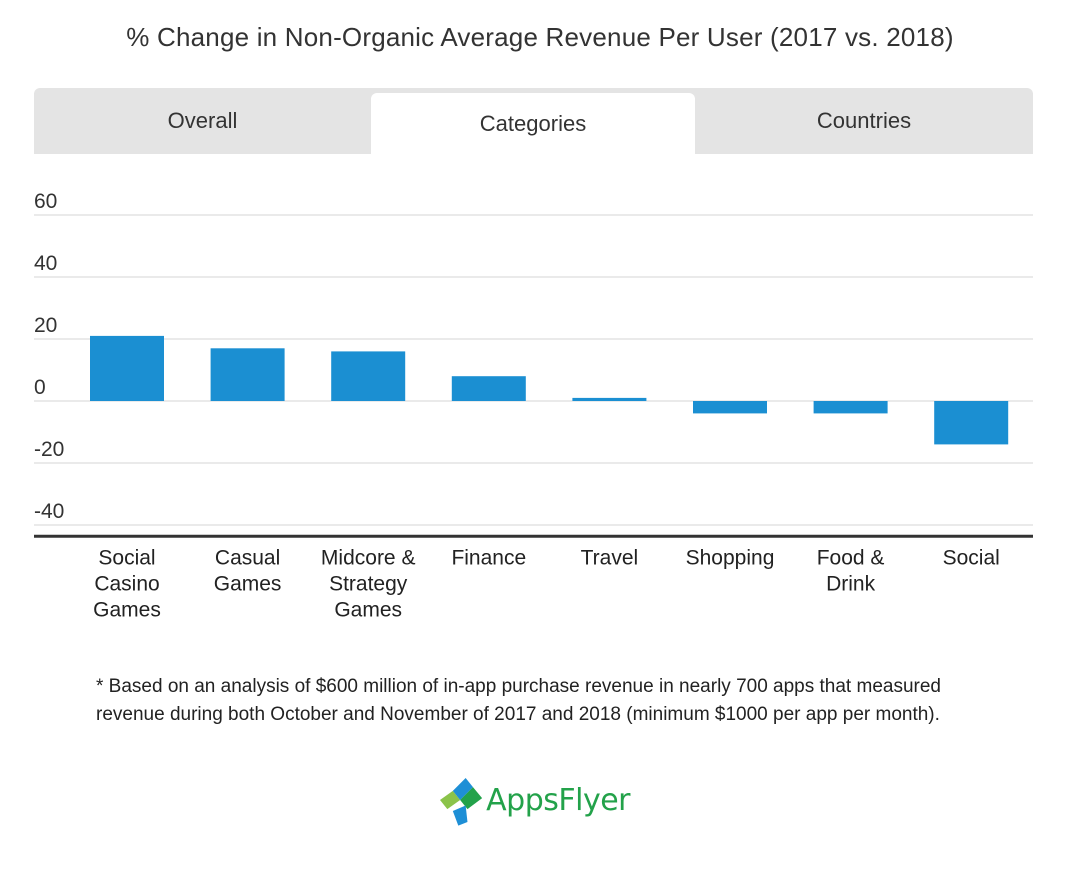 This screenshot has width=1080, height=881. I want to click on x-tick-label: Casino, so click(126, 583).